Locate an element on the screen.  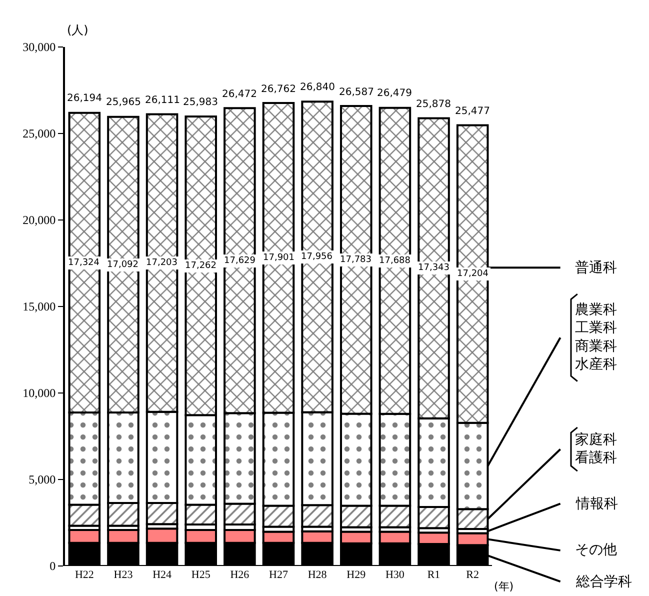
x-tick-label: H30 is located at coordinates (395, 575).